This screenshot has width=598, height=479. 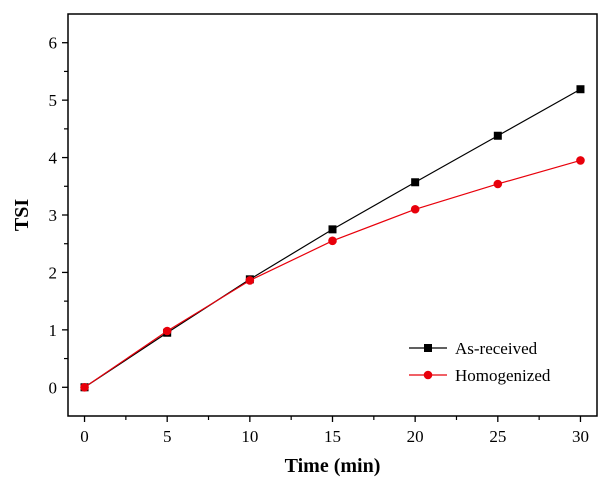 I want to click on x-tick-label: 30, so click(x=580, y=436).